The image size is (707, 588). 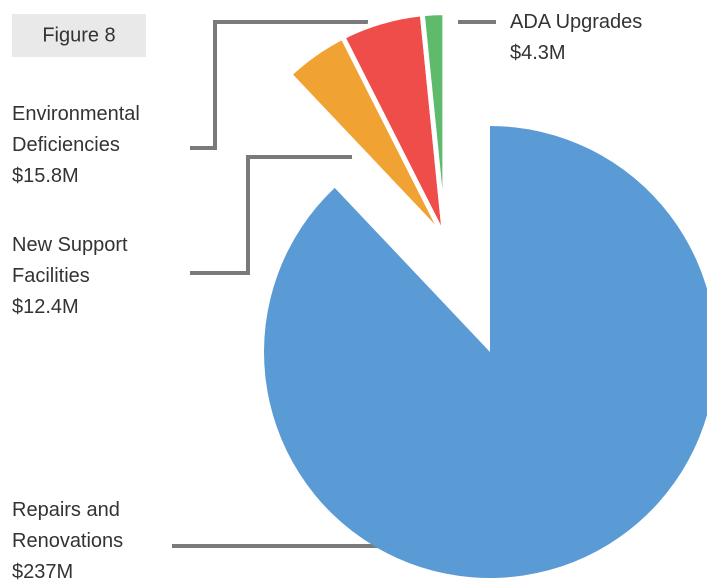 I want to click on slice-label: Environmental Deficiencies $15.8M, so click(x=102, y=145).